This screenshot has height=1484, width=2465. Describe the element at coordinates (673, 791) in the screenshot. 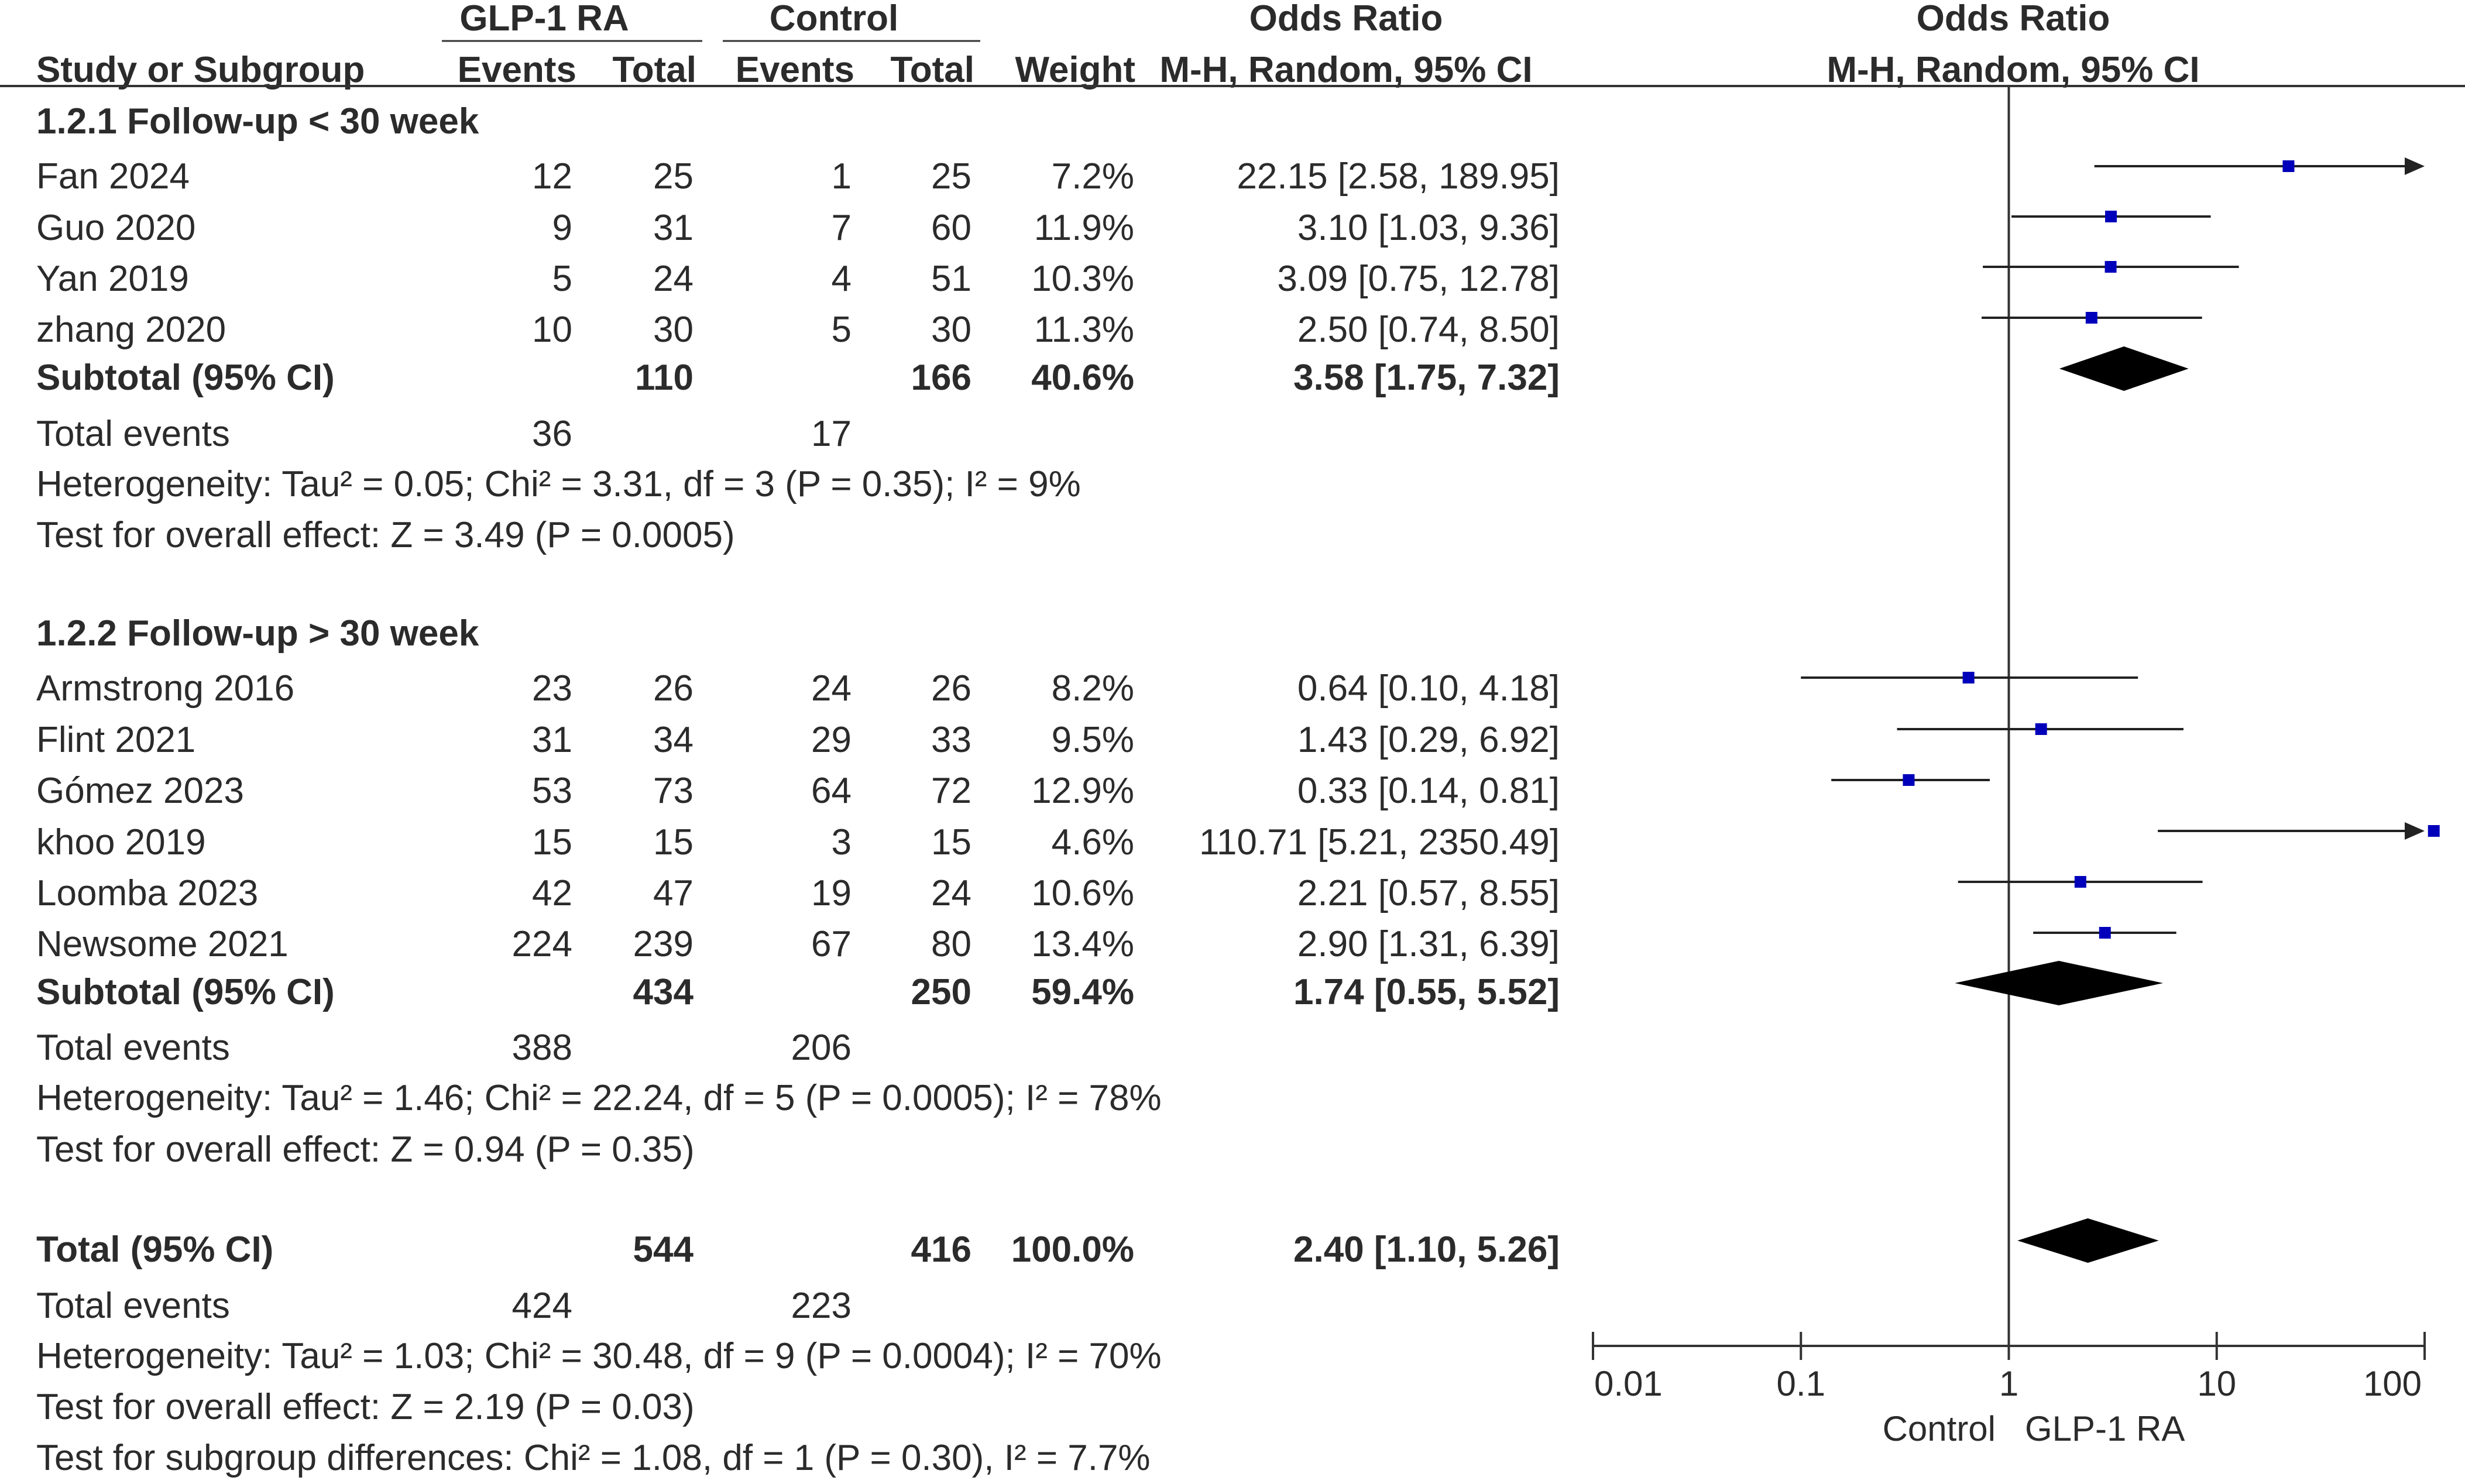

I see `total1: 73` at that location.